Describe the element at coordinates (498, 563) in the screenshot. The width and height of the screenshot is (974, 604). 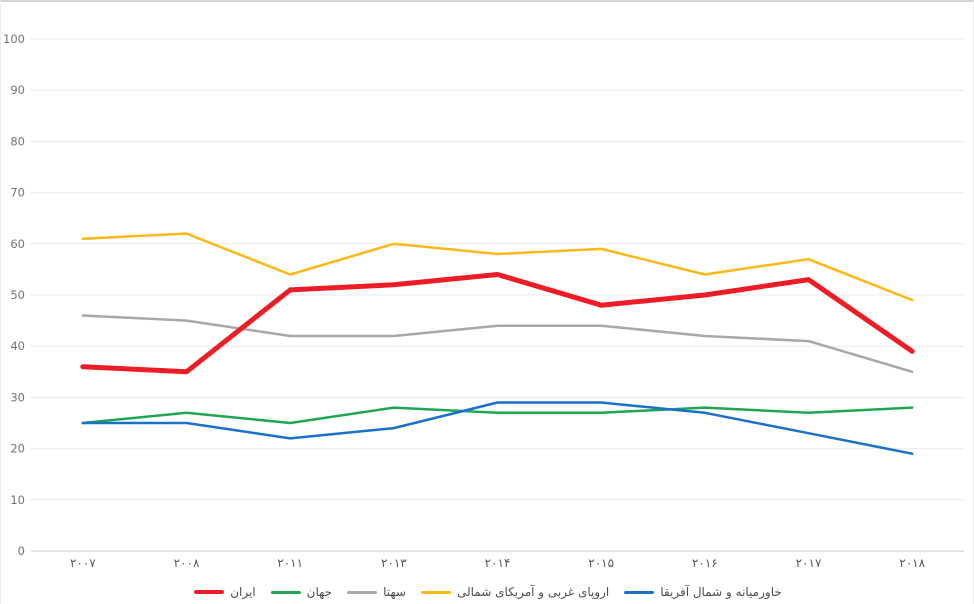
I see `x-axis-label: ۲۰۱۴` at that location.